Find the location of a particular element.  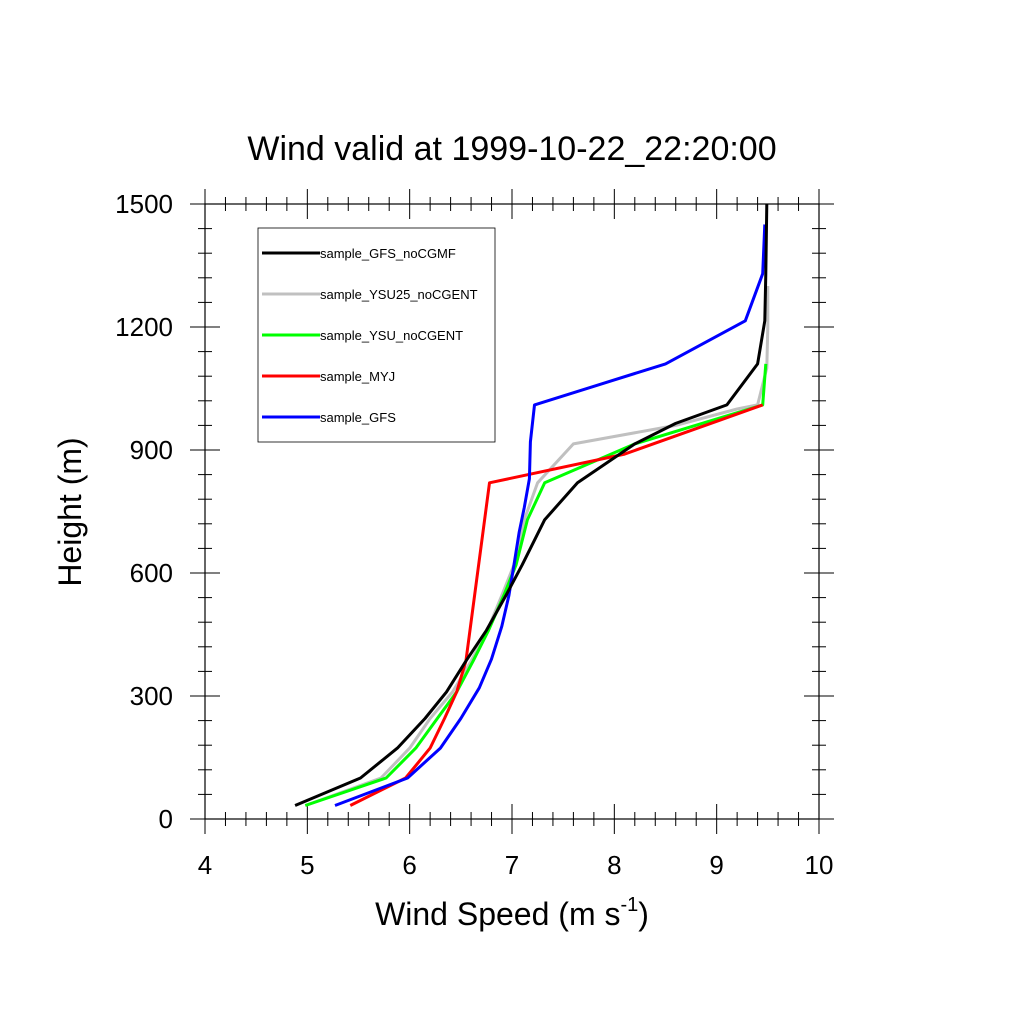

x-tick-label: 7 is located at coordinates (512, 865).